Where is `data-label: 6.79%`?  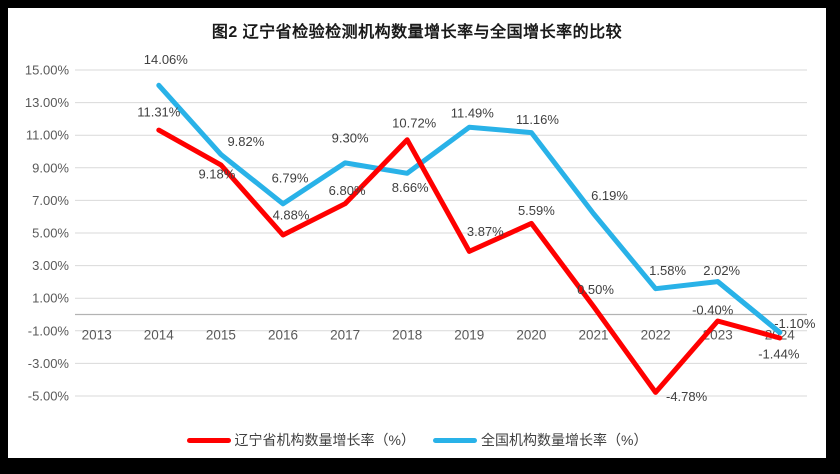 data-label: 6.79% is located at coordinates (290, 177).